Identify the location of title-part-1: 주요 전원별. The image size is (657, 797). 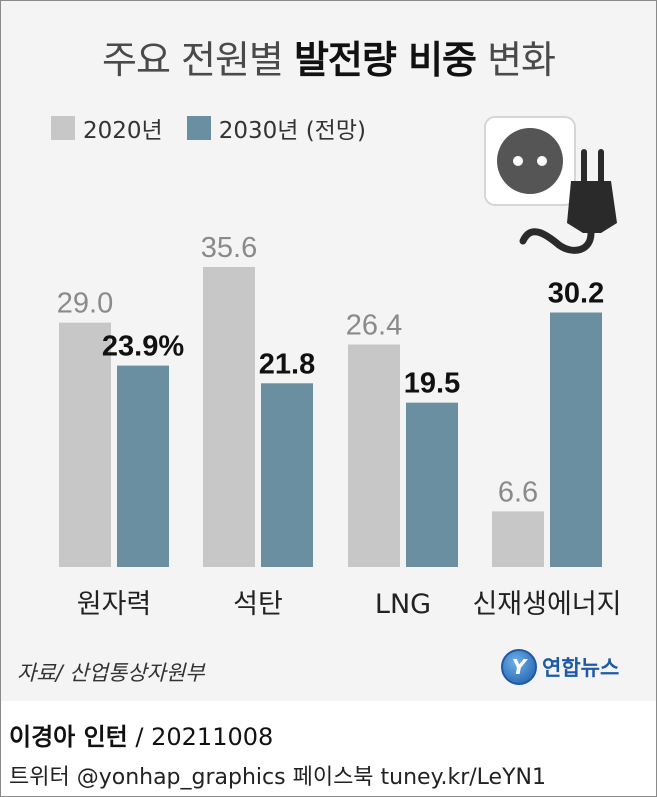
(198, 60).